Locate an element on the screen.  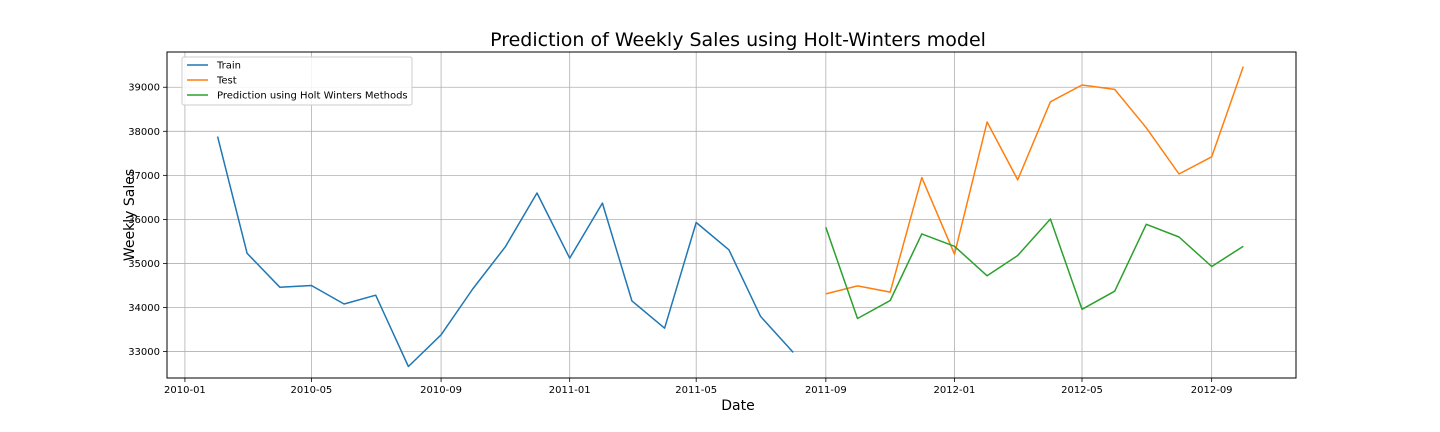
x-tick-label: 2012-01 is located at coordinates (955, 390).